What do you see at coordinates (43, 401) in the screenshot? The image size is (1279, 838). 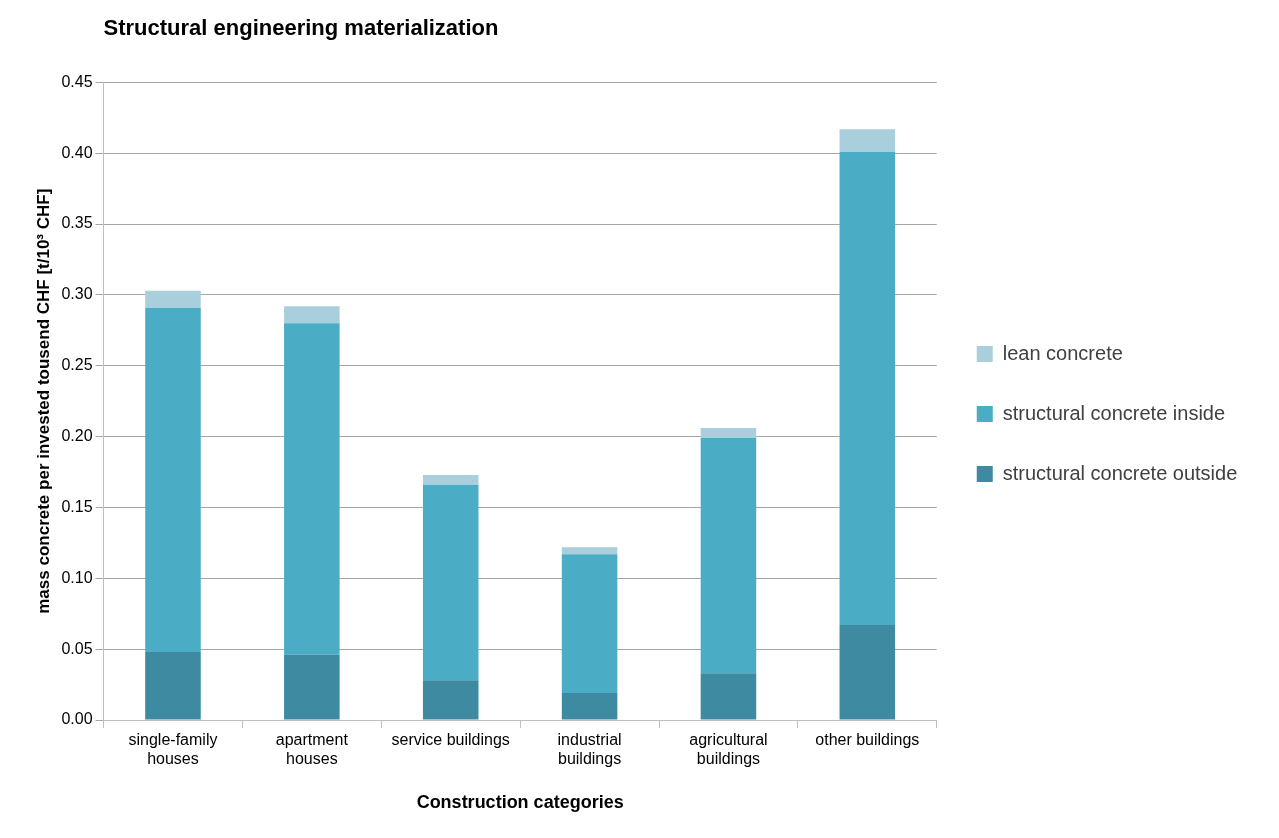 I see `y-axis-title: mass concrete per invested tousend CHF [t/10³ CHF]` at bounding box center [43, 401].